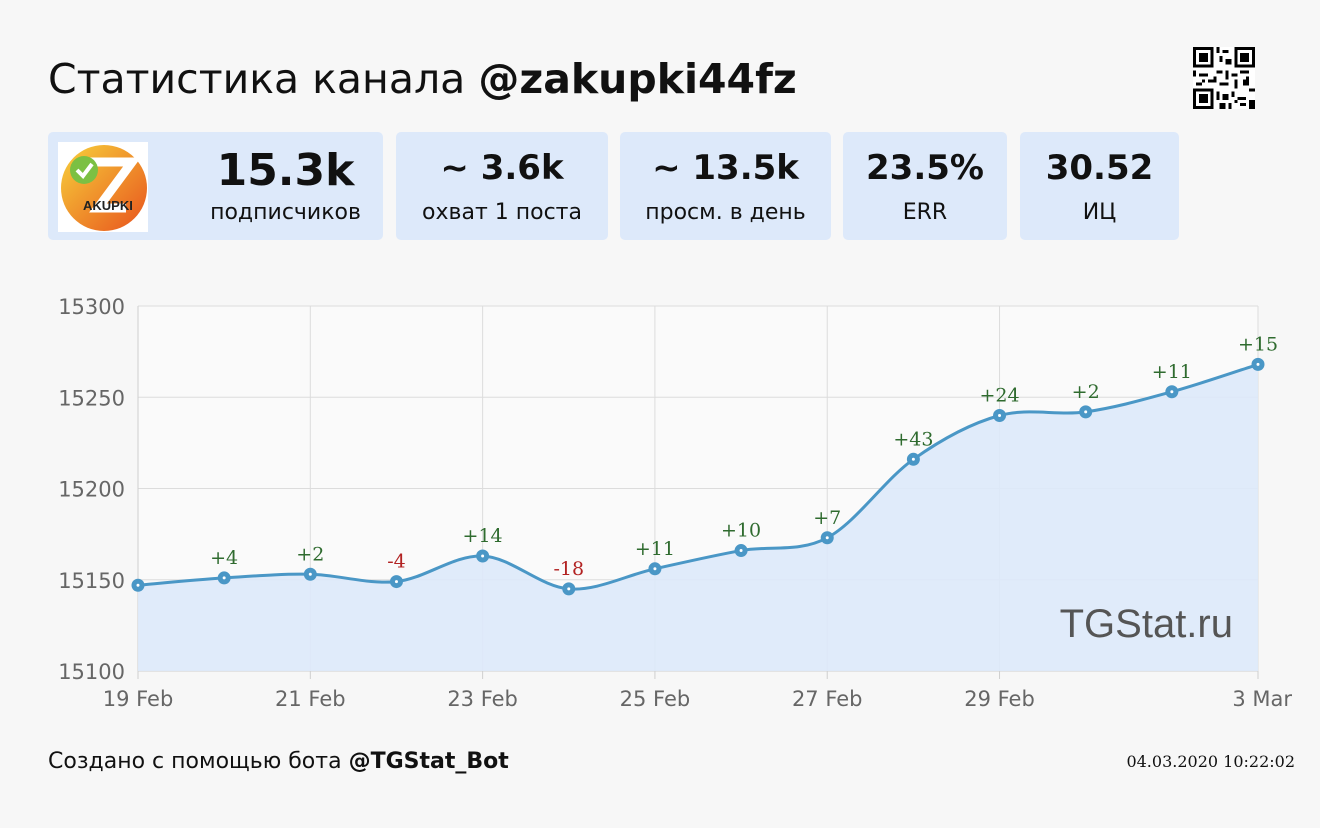 The height and width of the screenshot is (828, 1320). Describe the element at coordinates (925, 212) in the screenshot. I see `err-label: ERR` at that location.